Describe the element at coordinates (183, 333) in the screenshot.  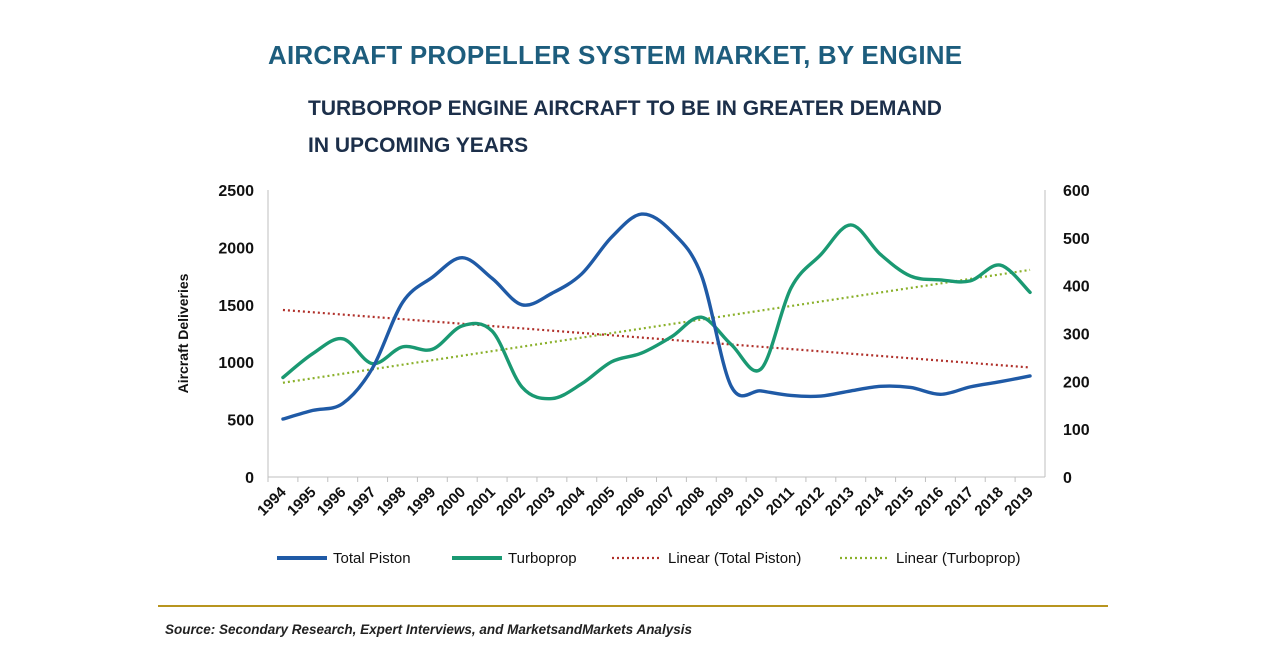
I see `y-axis-title: Aircraft Deliveries` at that location.